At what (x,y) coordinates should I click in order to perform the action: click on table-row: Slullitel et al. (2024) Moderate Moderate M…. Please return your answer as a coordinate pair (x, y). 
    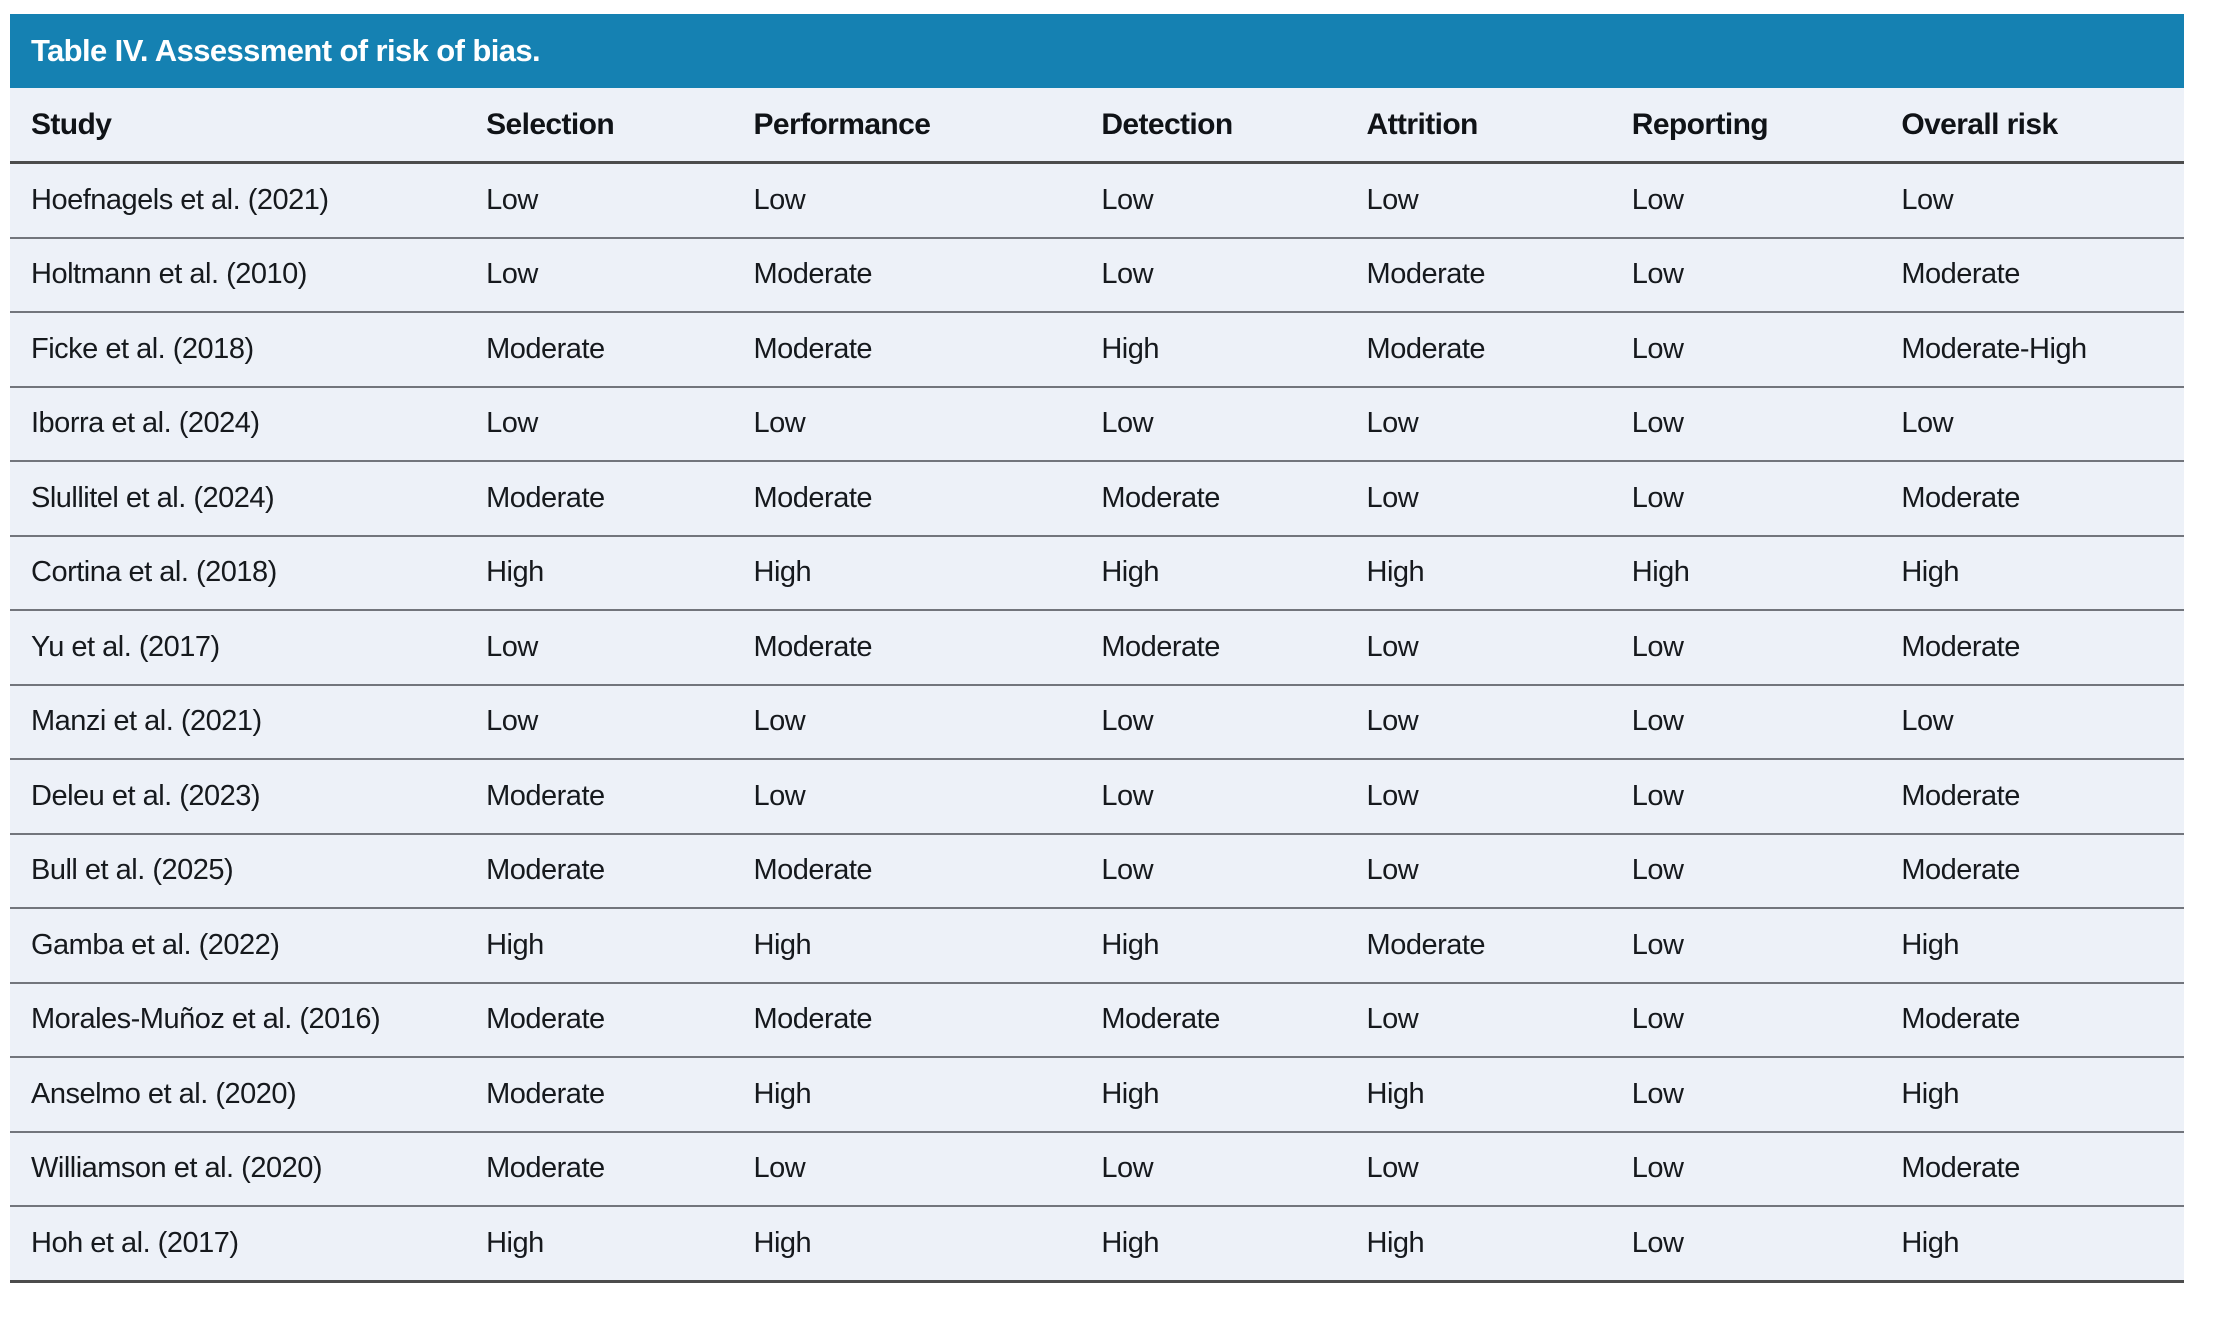
    Looking at the image, I should click on (1097, 499).